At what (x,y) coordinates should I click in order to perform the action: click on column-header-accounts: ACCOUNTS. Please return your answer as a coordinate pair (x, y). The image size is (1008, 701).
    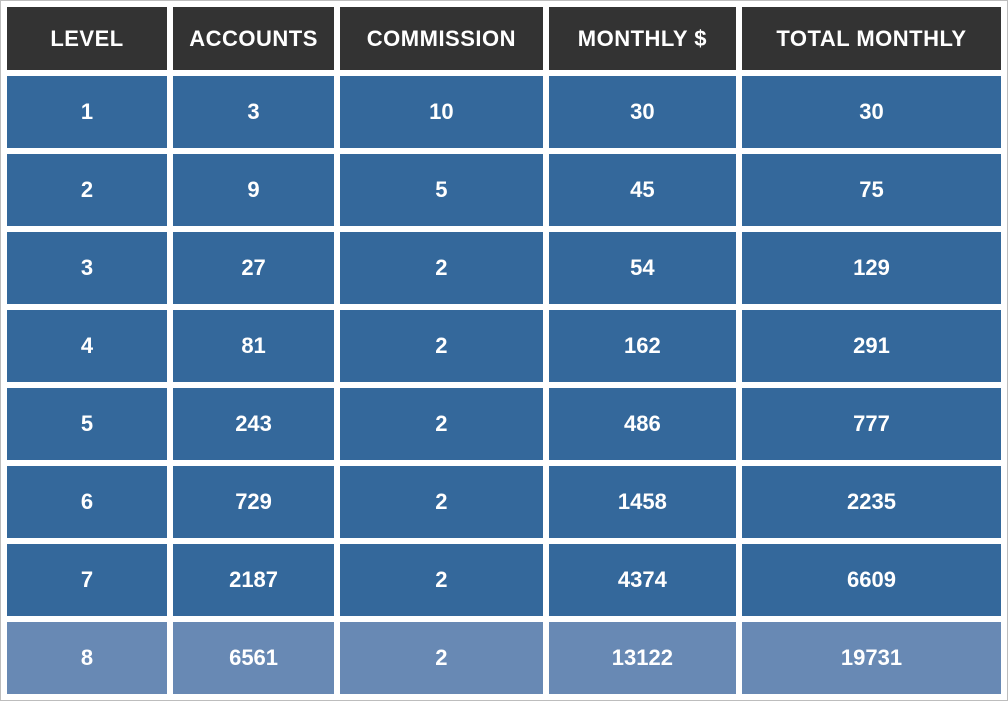
    Looking at the image, I should click on (254, 38).